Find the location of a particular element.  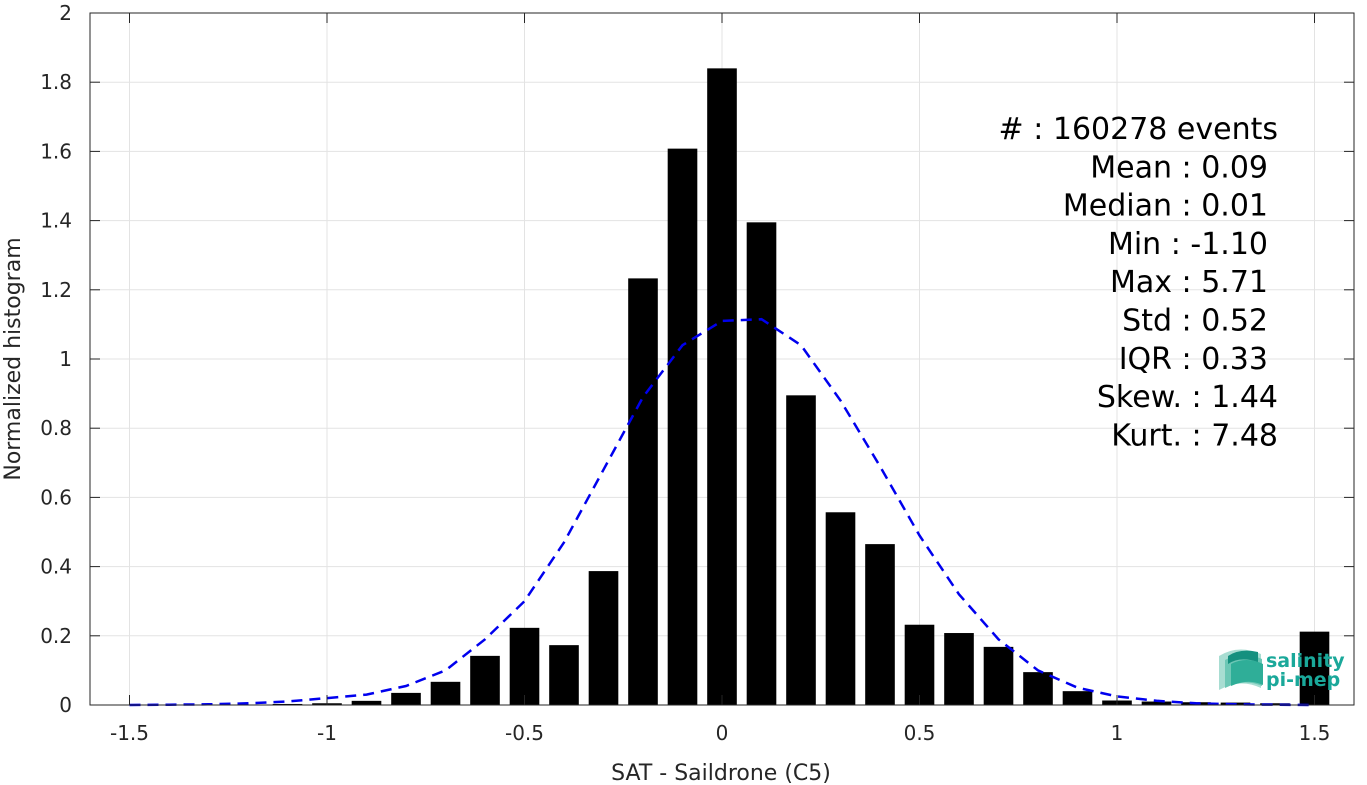

y-tick-label: 0.6 is located at coordinates (56, 497).